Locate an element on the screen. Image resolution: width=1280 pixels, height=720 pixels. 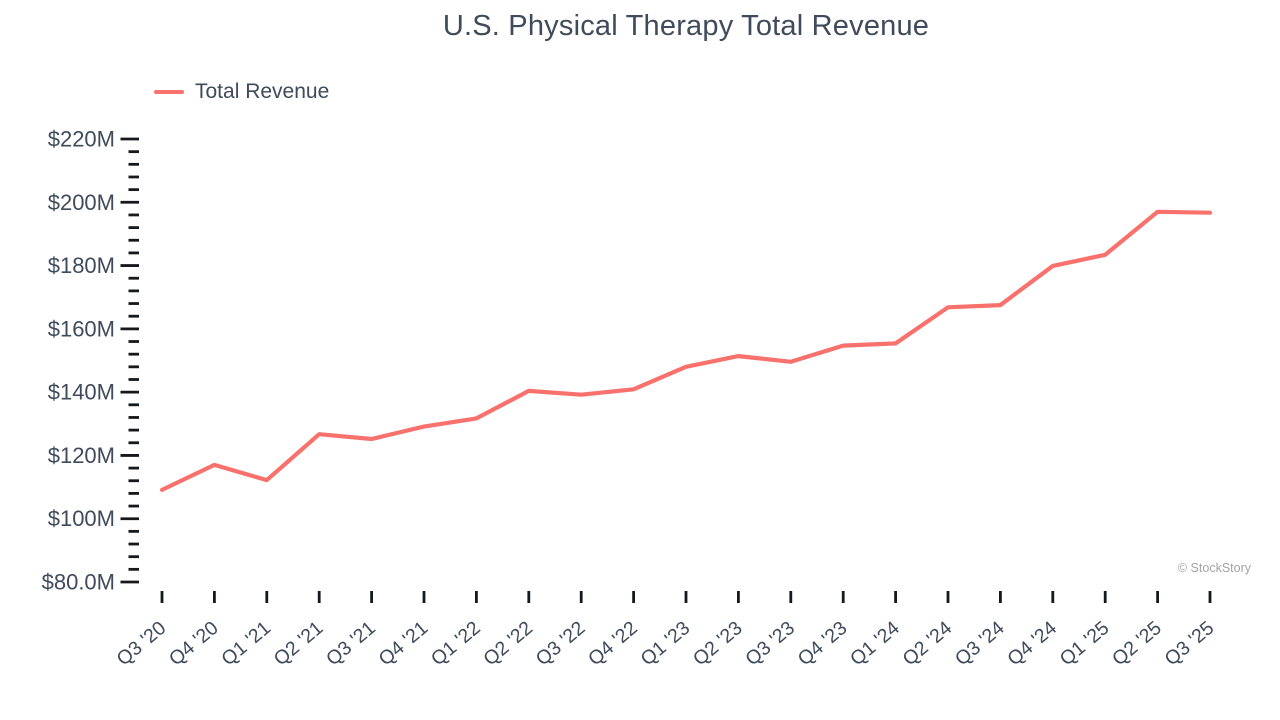
x-axis-label: Q4 '22 is located at coordinates (613, 643).